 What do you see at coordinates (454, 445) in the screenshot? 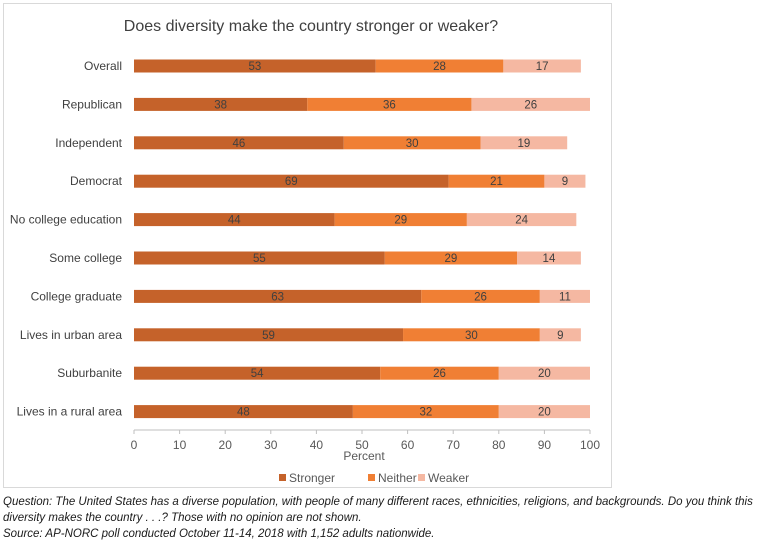
I see `x-tick-label-70: 70` at bounding box center [454, 445].